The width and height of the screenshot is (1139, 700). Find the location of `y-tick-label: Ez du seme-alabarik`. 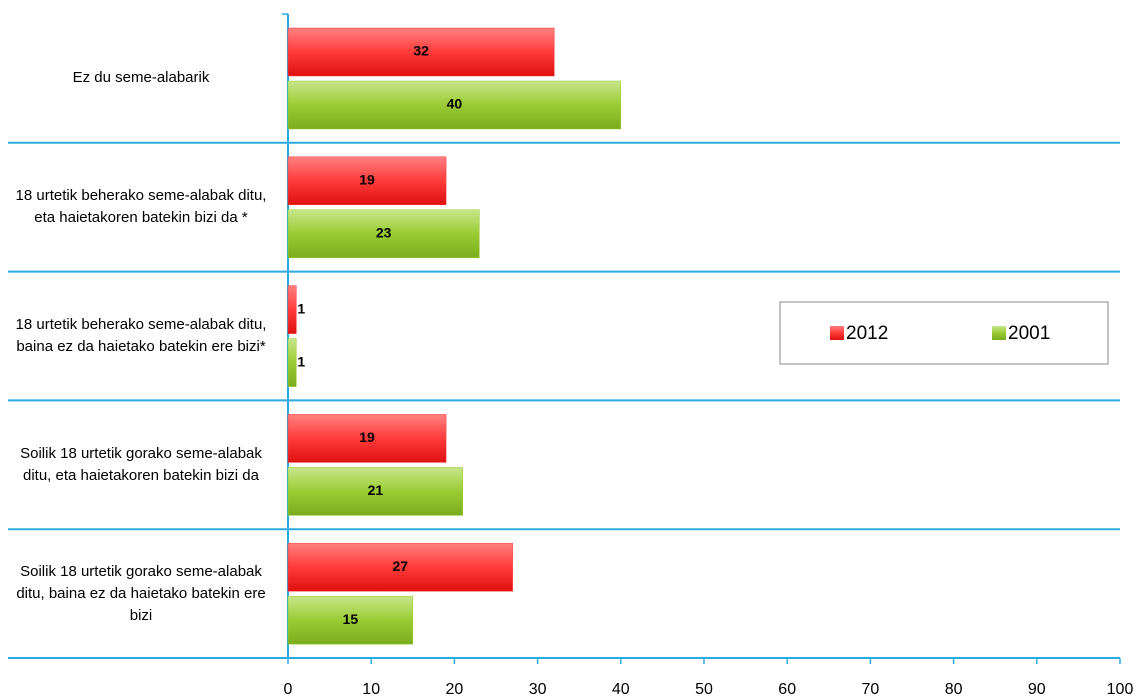

y-tick-label: Ez du seme-alabarik is located at coordinates (141, 78).